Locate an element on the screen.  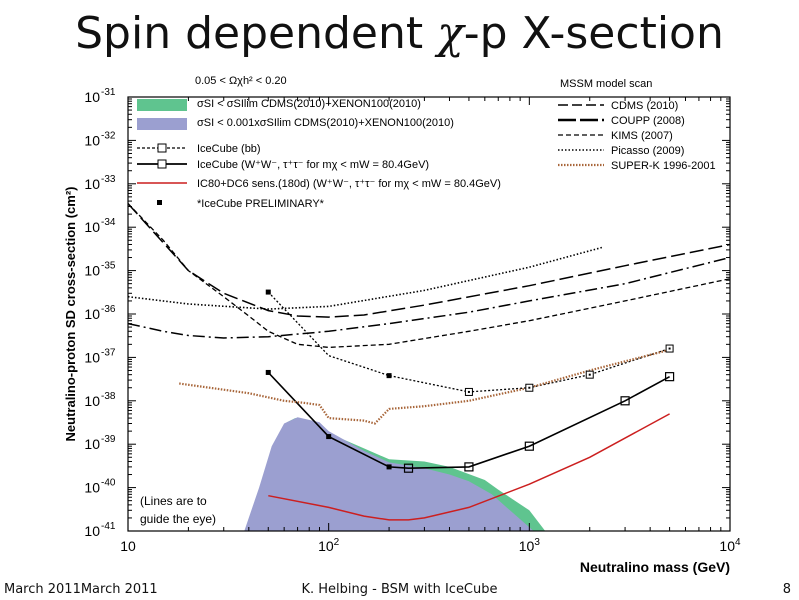
legend-label-icecube_bb: IceCube (bb) is located at coordinates (229, 149).